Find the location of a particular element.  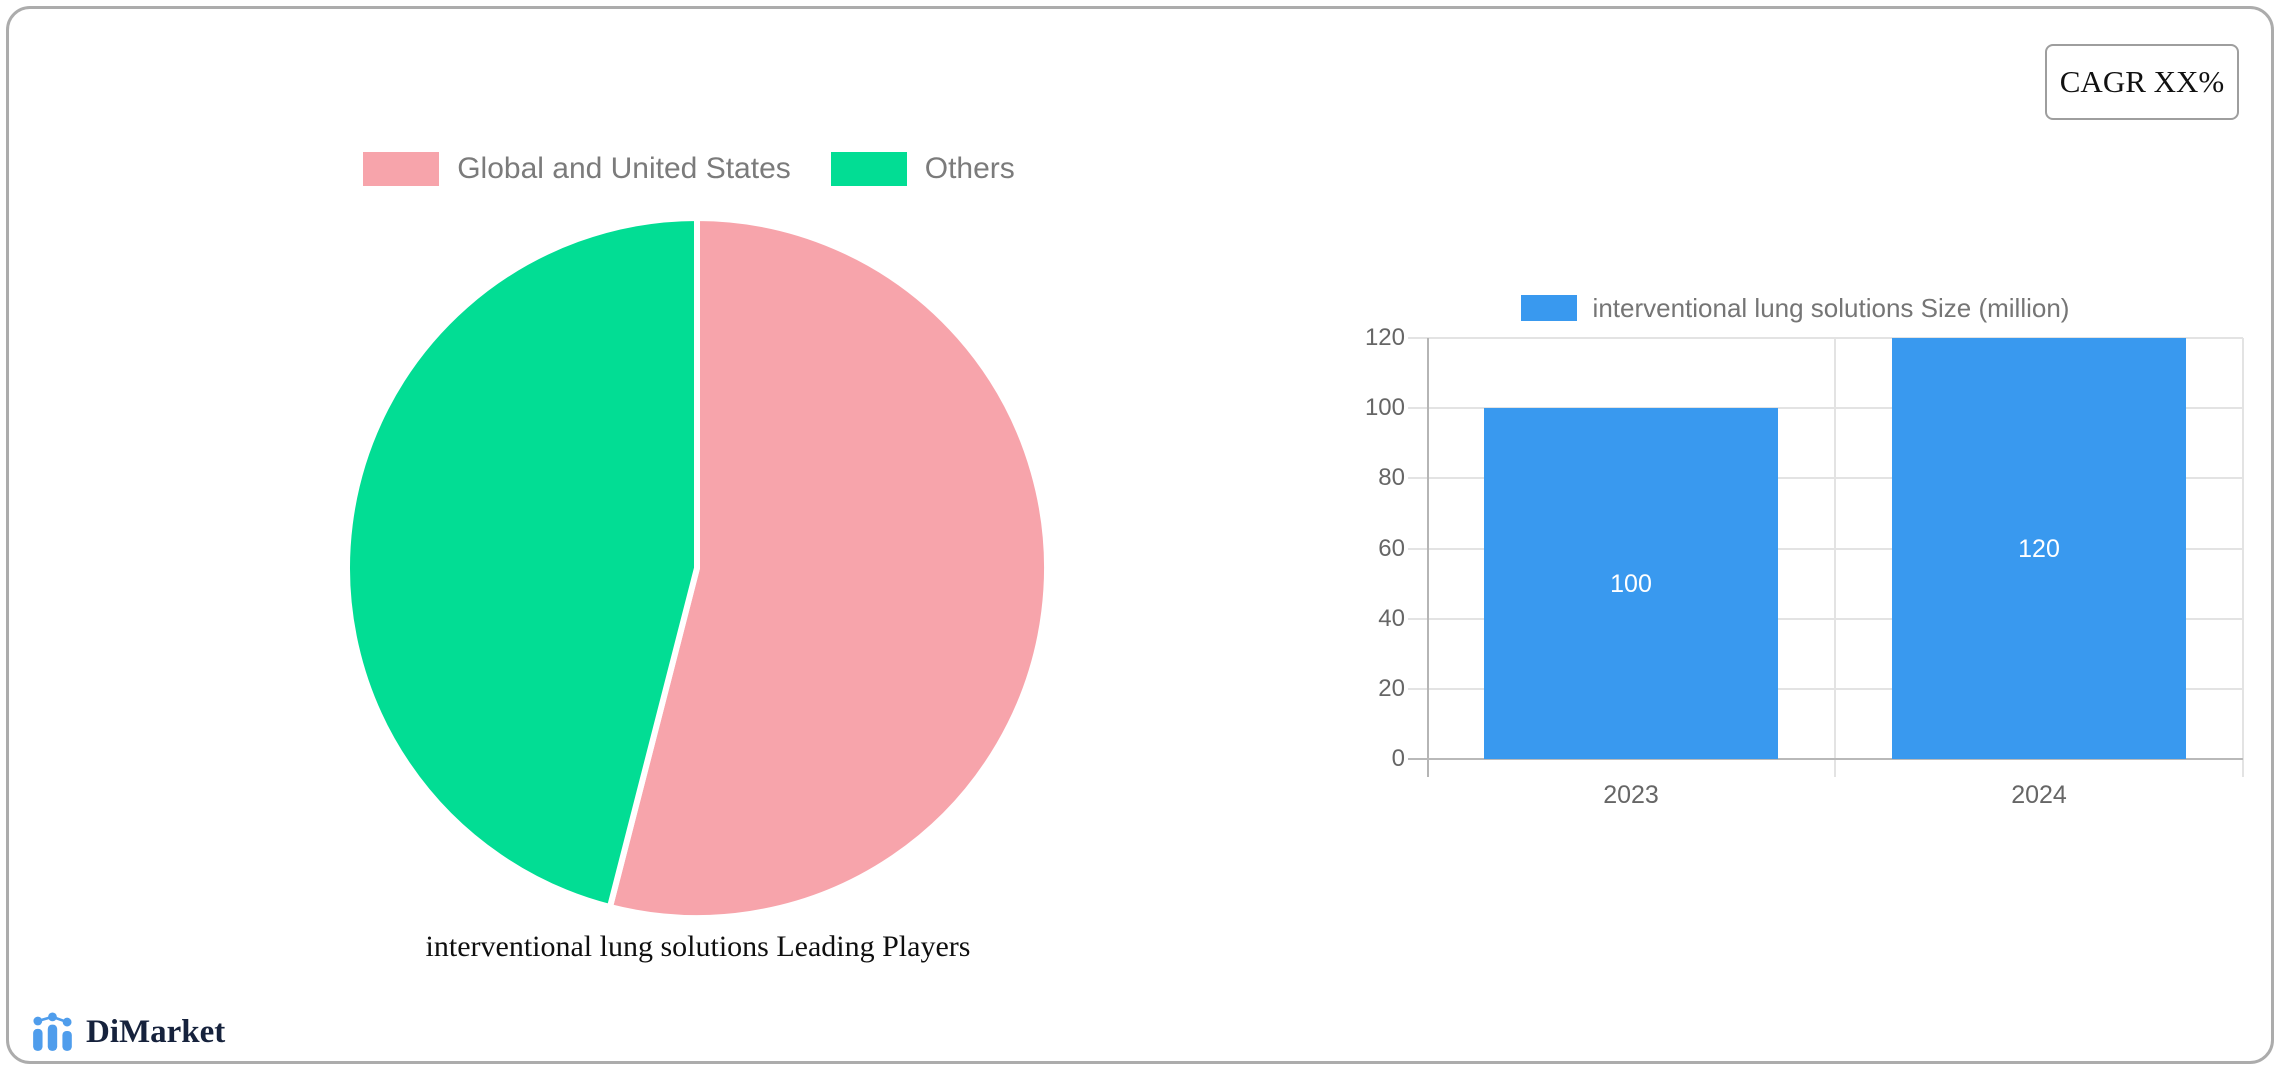

y-axis is located at coordinates (1428, 557).